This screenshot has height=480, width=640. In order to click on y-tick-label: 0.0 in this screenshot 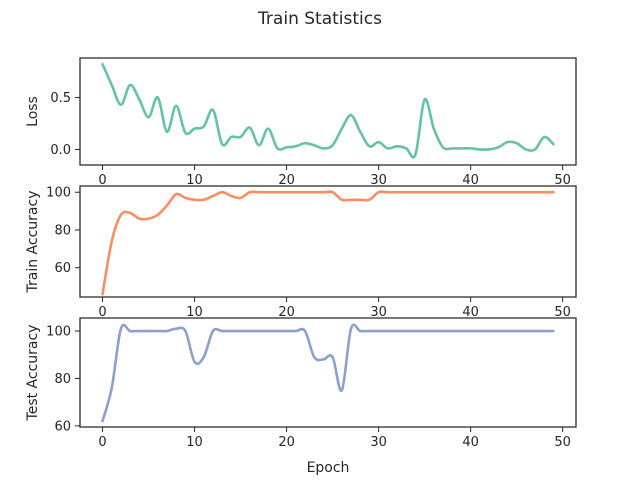, I will do `click(60, 150)`.